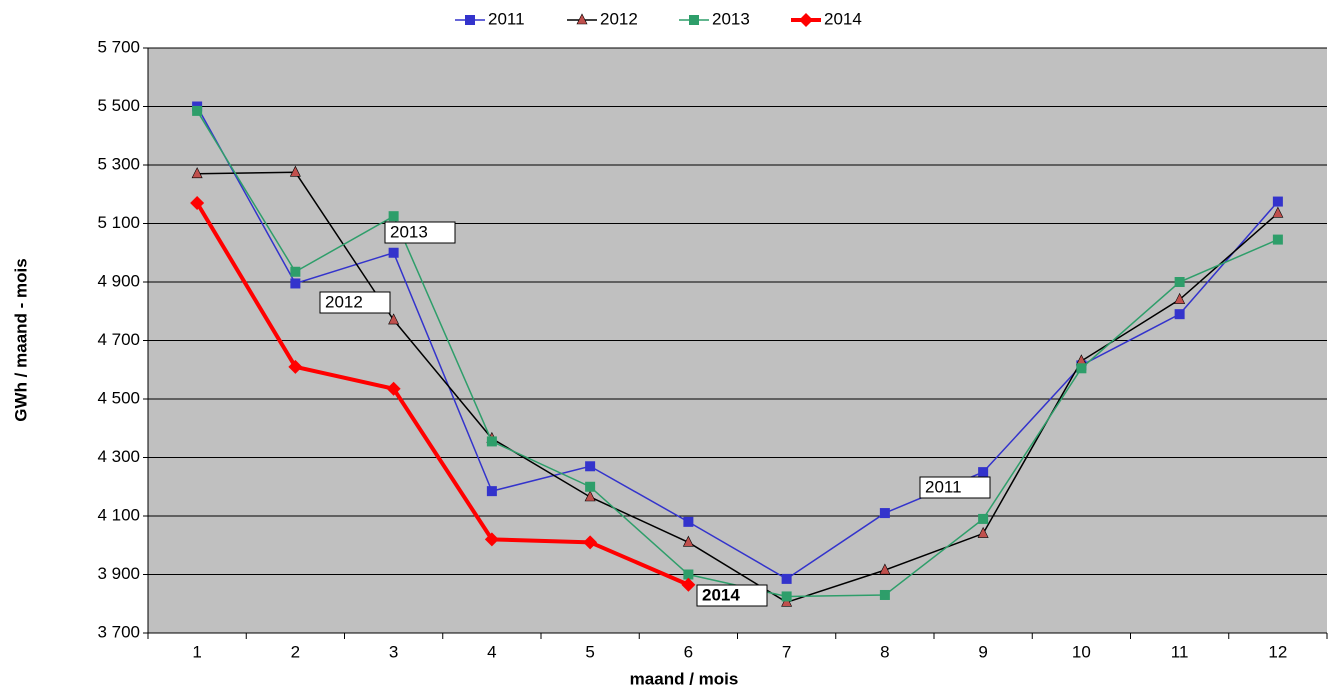  Describe the element at coordinates (491, 651) in the screenshot. I see `x-tick-label: 4` at that location.